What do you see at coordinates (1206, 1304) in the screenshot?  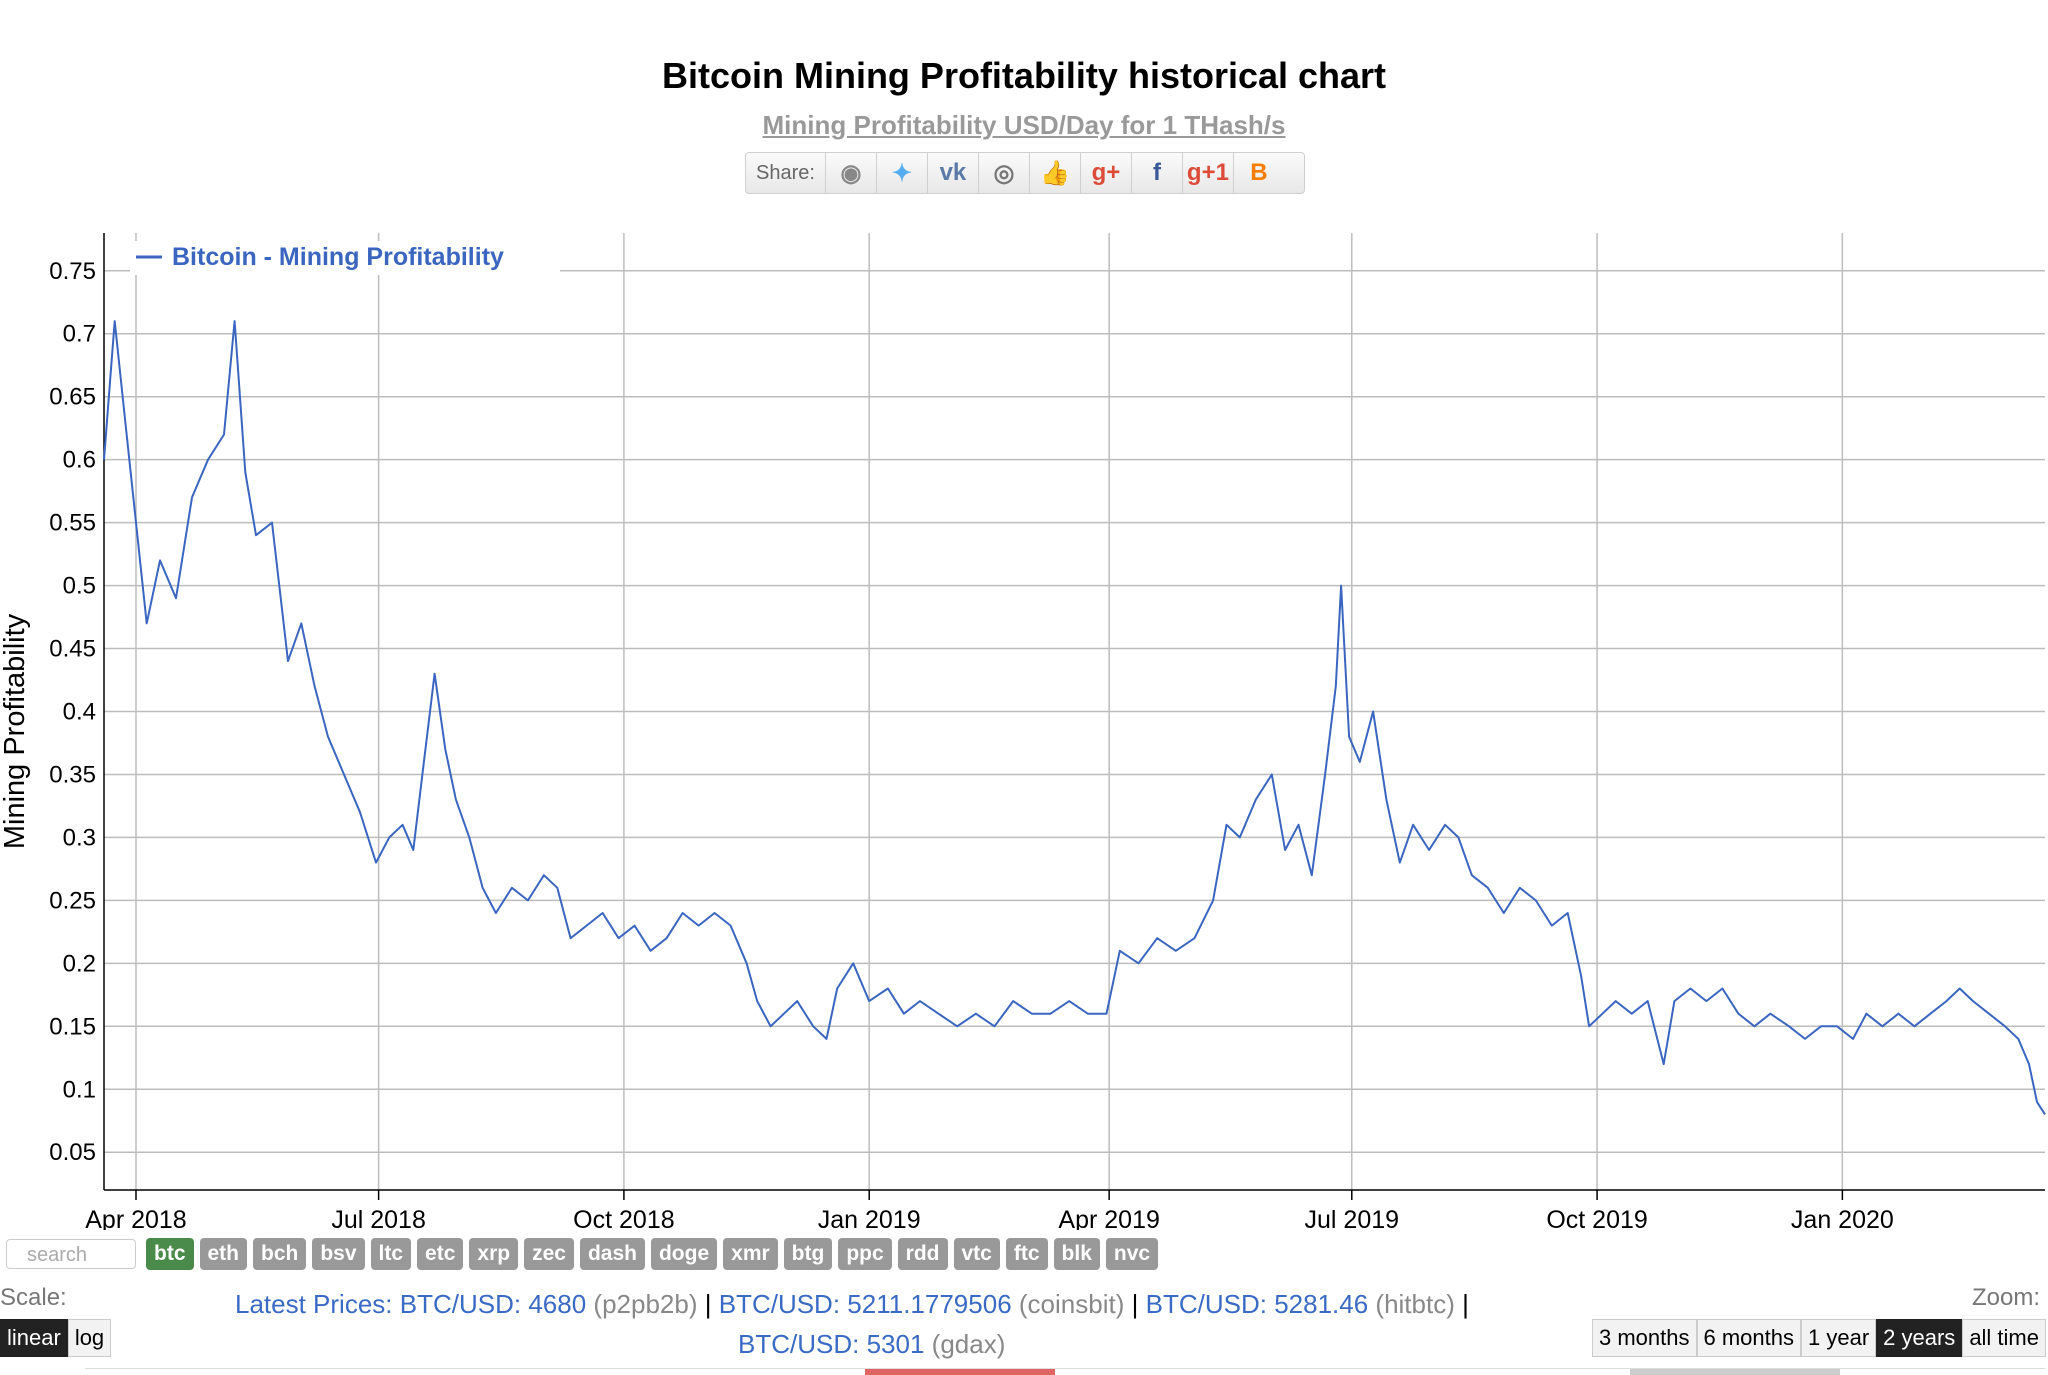 I see `price-pair-3: BTC/USD:` at bounding box center [1206, 1304].